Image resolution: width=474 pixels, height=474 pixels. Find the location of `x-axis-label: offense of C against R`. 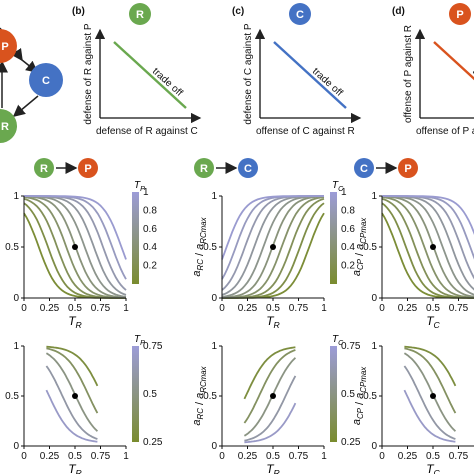

x-axis-label: offense of C against R is located at coordinates (305, 131).